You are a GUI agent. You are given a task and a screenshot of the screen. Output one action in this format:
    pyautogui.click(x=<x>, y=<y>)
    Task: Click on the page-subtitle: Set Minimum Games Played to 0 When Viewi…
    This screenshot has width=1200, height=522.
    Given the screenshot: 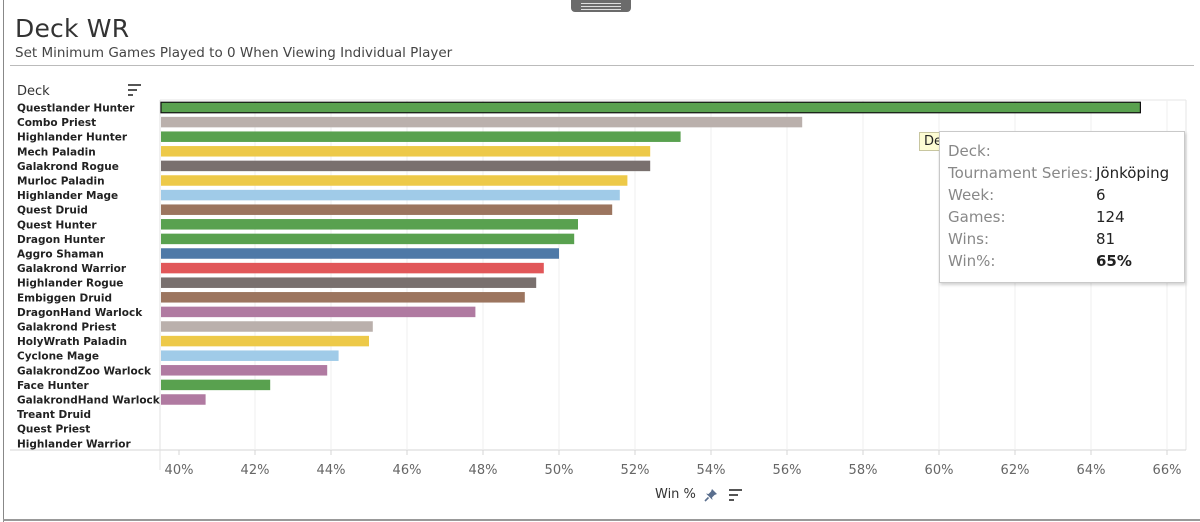 What is the action you would take?
    pyautogui.click(x=234, y=53)
    